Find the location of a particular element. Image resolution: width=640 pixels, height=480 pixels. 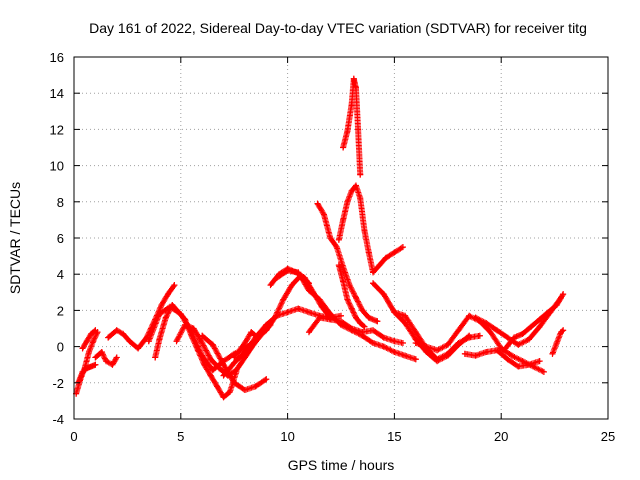

series-arc9 is located at coordinates (234, 363).